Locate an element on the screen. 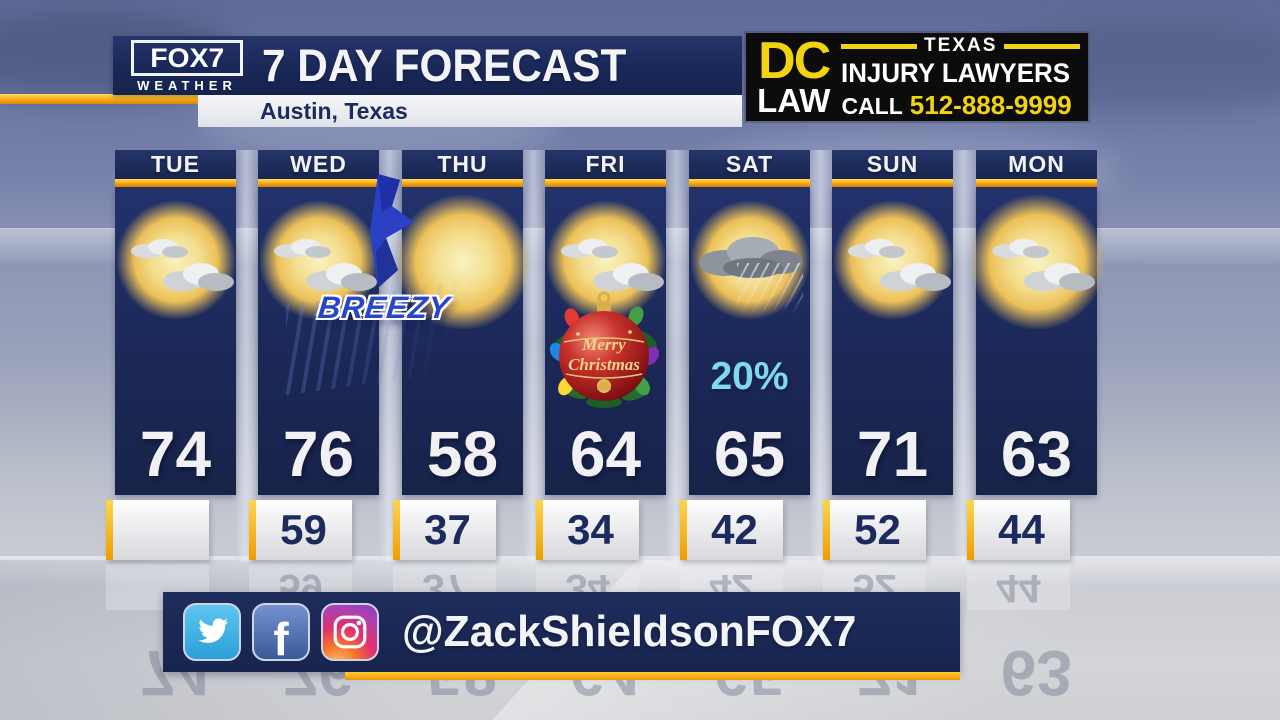 This screenshot has height=720, width=1280. forecast-column-thu: THU 58 is located at coordinates (463, 322).